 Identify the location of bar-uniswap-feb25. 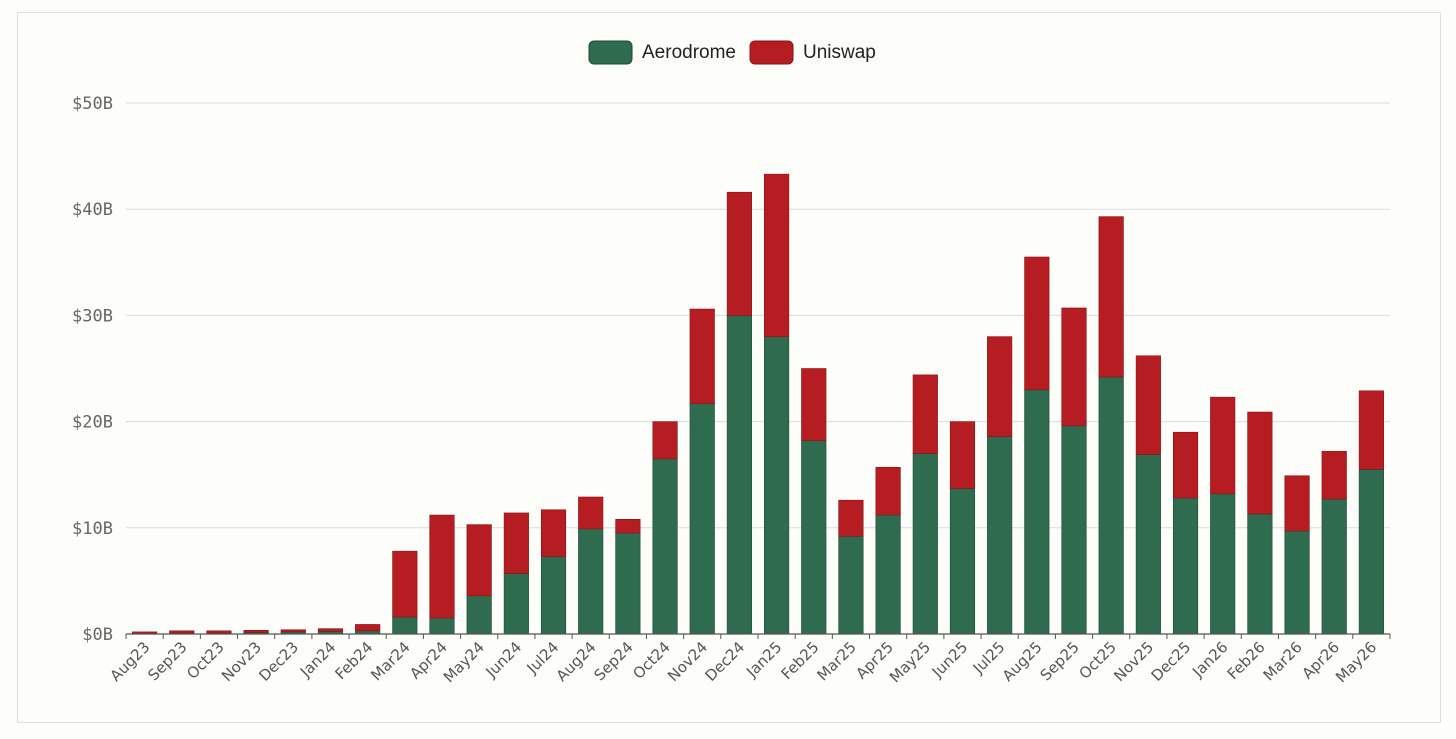
(814, 405).